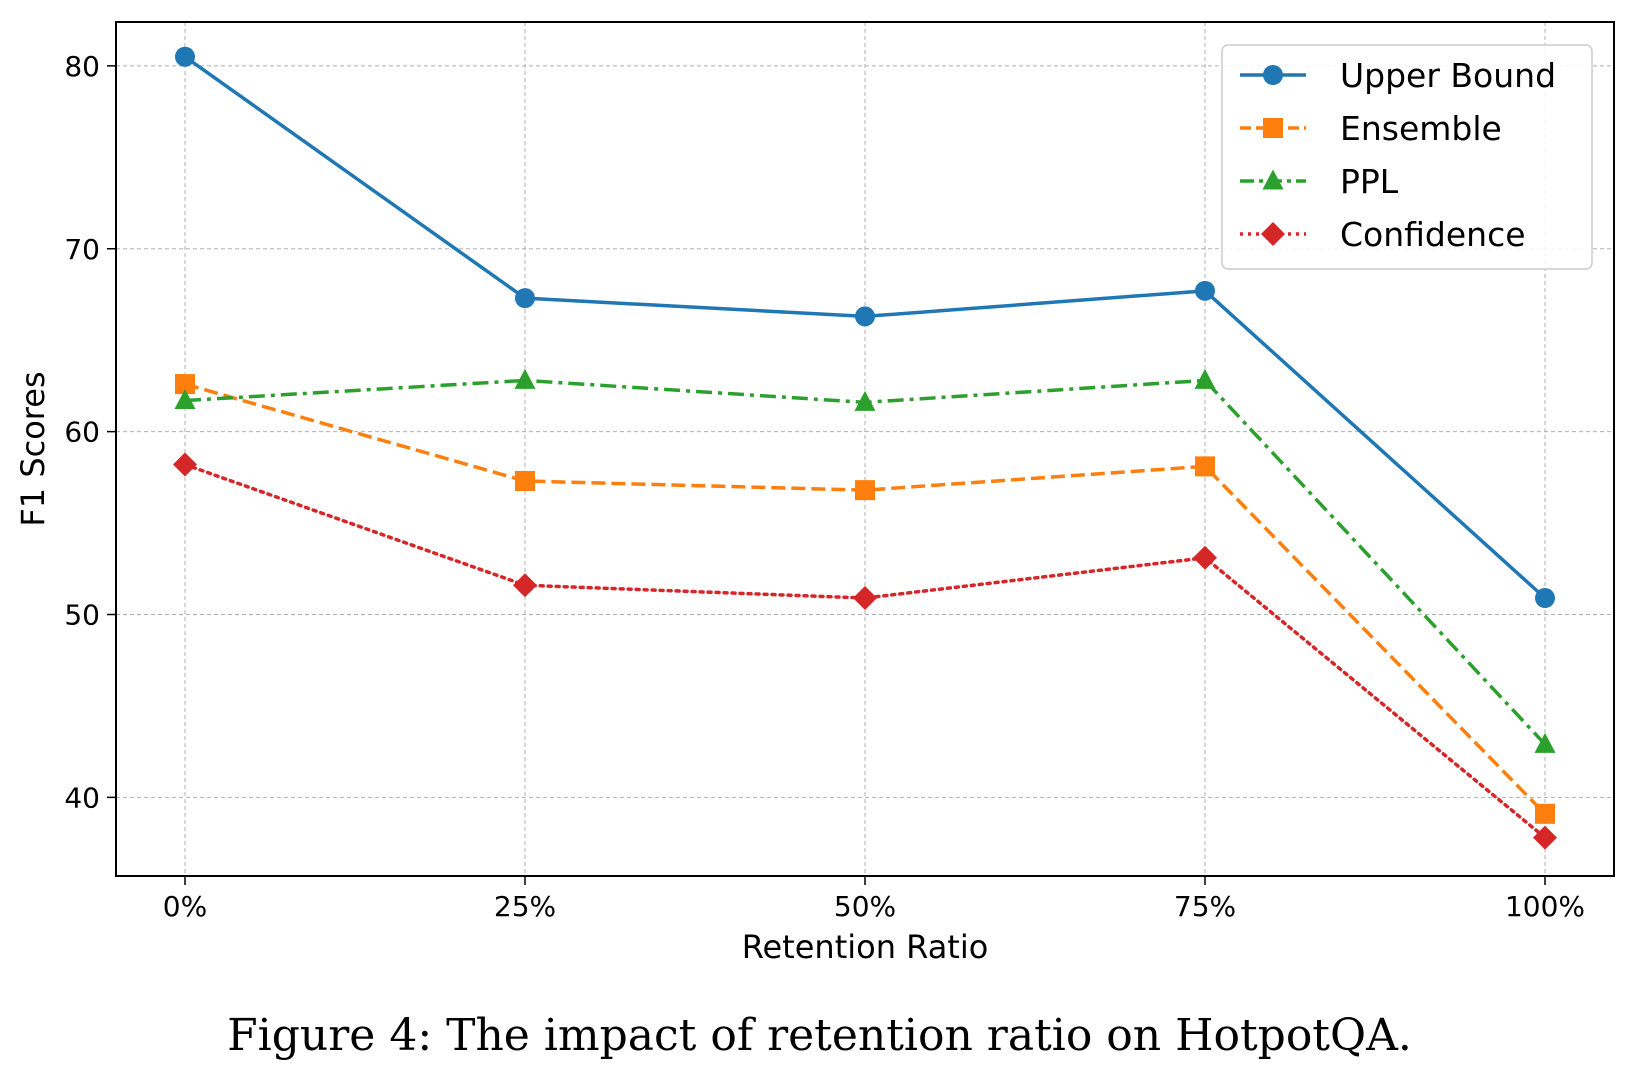 Image resolution: width=1639 pixels, height=1072 pixels. Describe the element at coordinates (865, 906) in the screenshot. I see `x-tick-label: 50%` at that location.